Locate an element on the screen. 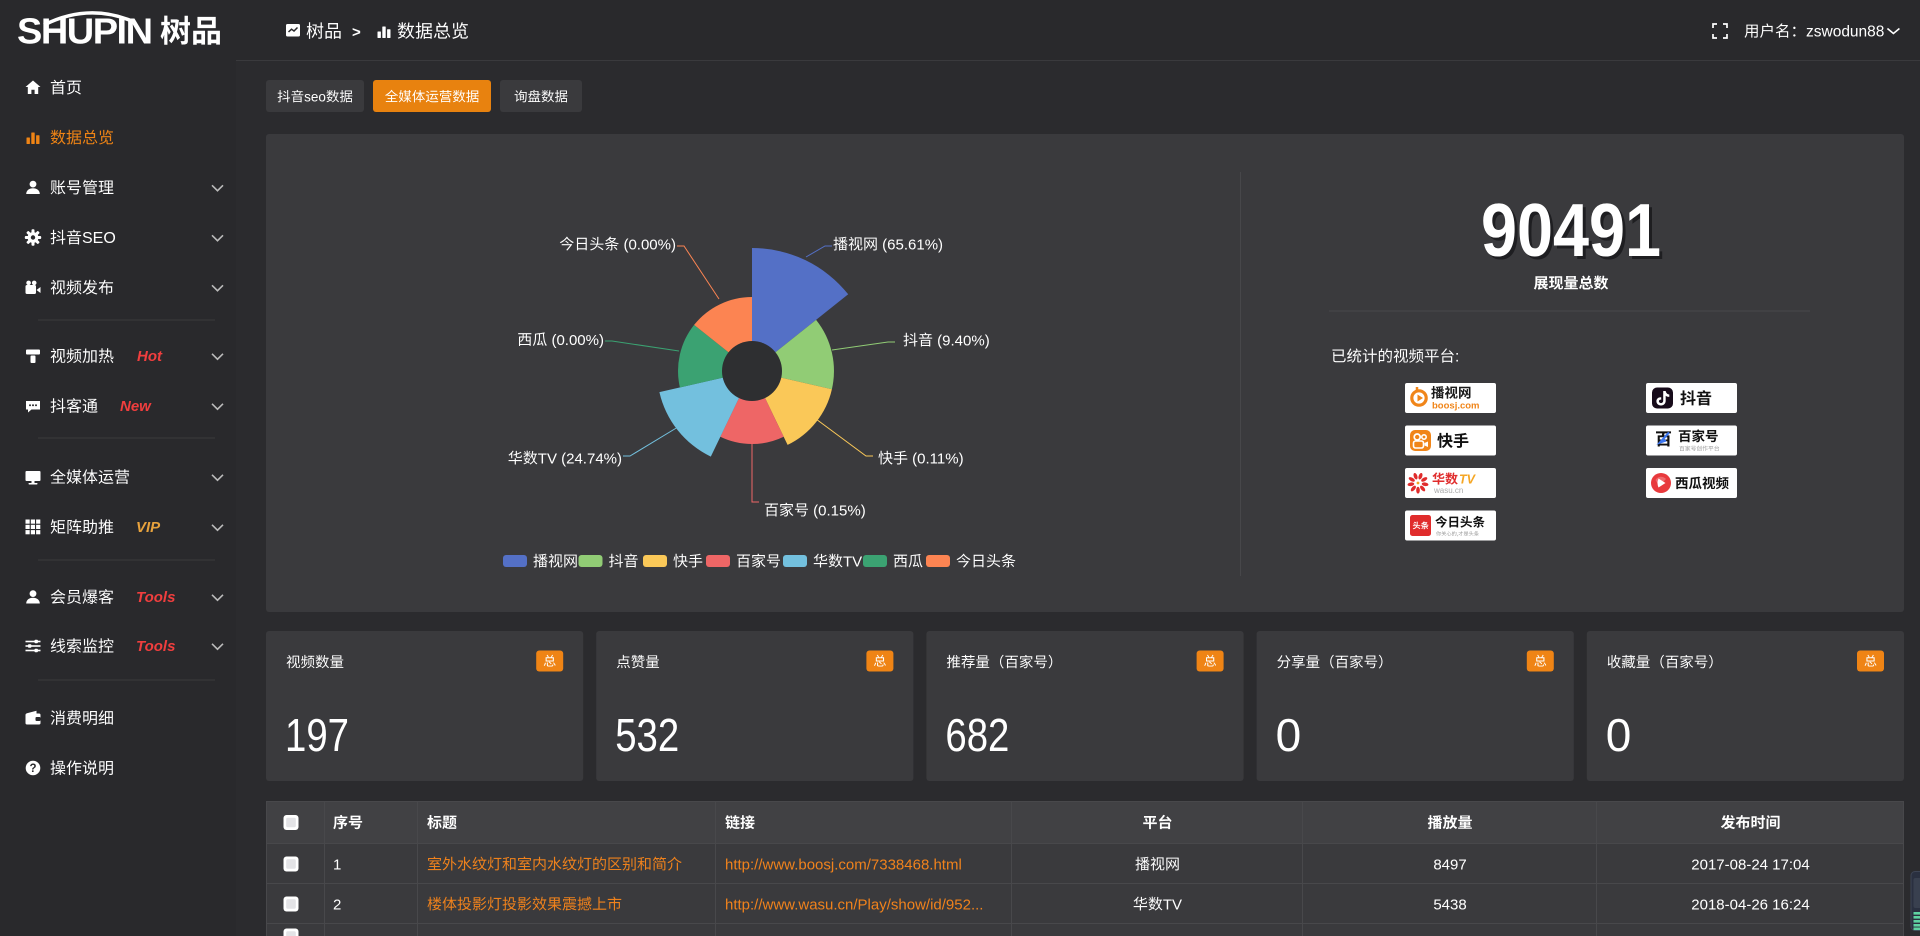  svg-text: SHUPIN is located at coordinates (84, 31).